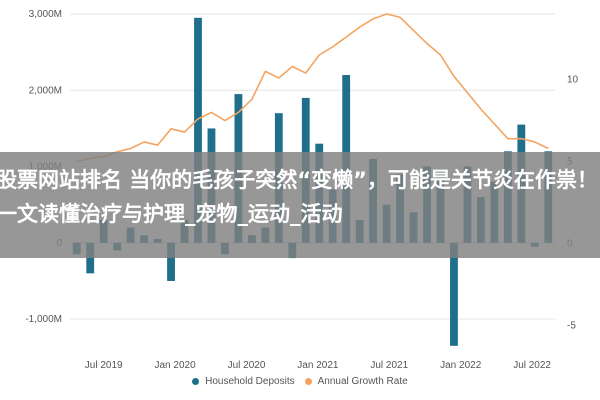  Describe the element at coordinates (45, 14) in the screenshot. I see `y-left-tick-label: 3,000M` at that location.